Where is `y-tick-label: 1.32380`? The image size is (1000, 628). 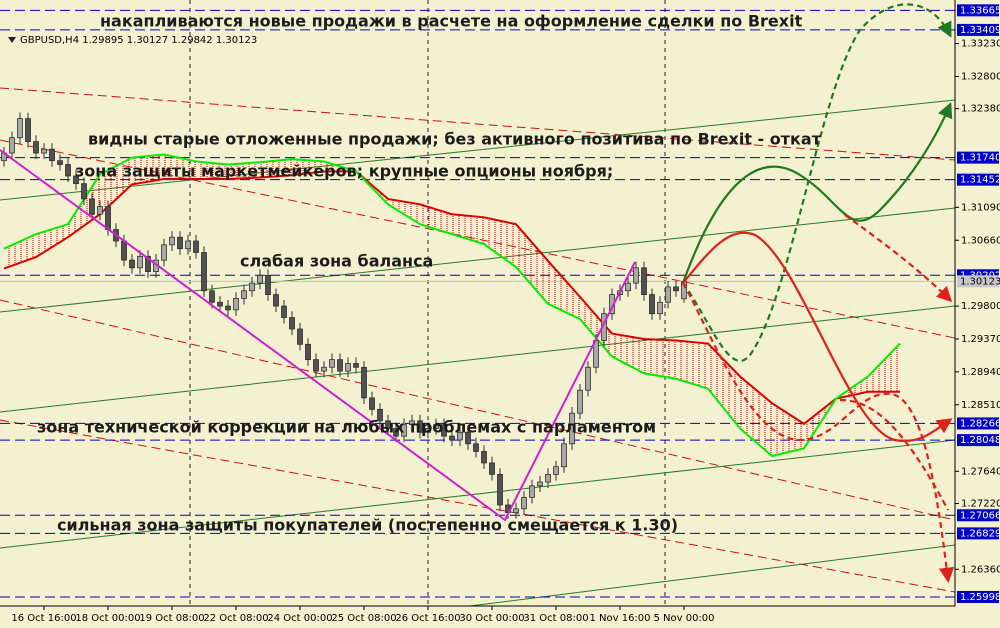
y-tick-label: 1.32380 is located at coordinates (980, 109).